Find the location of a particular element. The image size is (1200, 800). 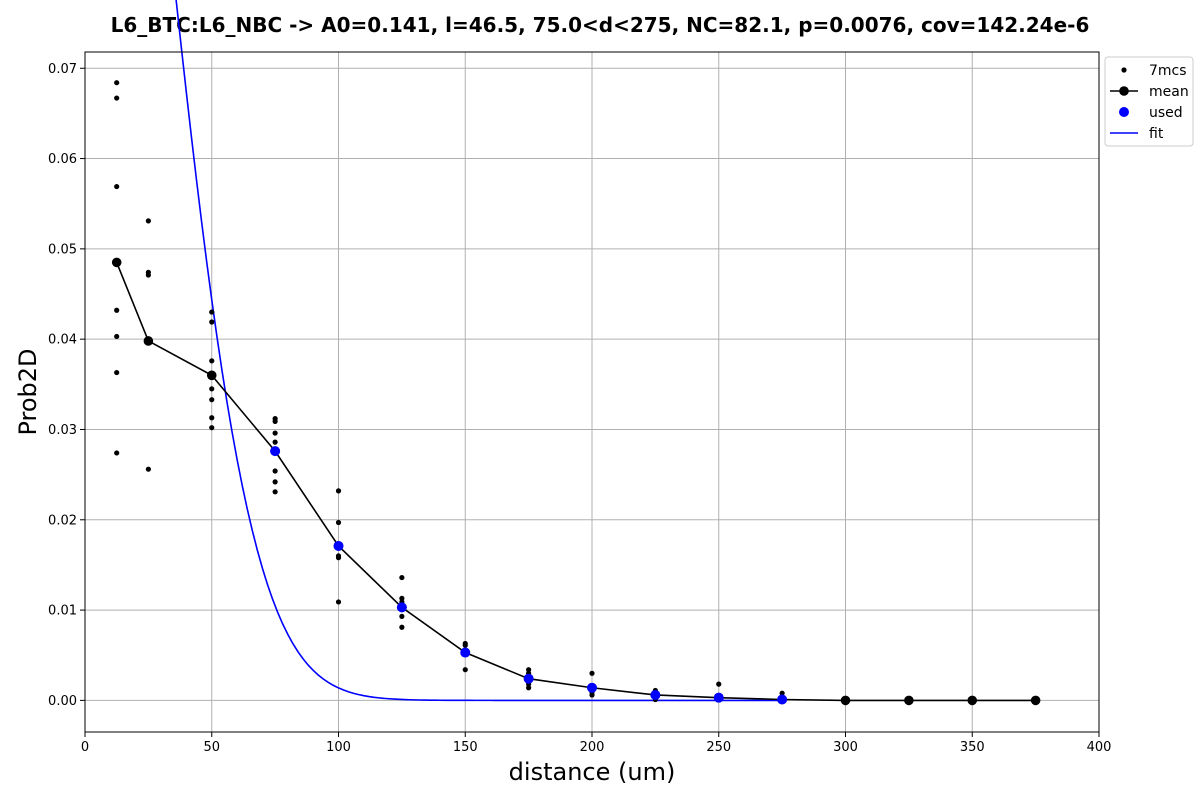

y-tick-label: 0.03 is located at coordinates (62, 430).